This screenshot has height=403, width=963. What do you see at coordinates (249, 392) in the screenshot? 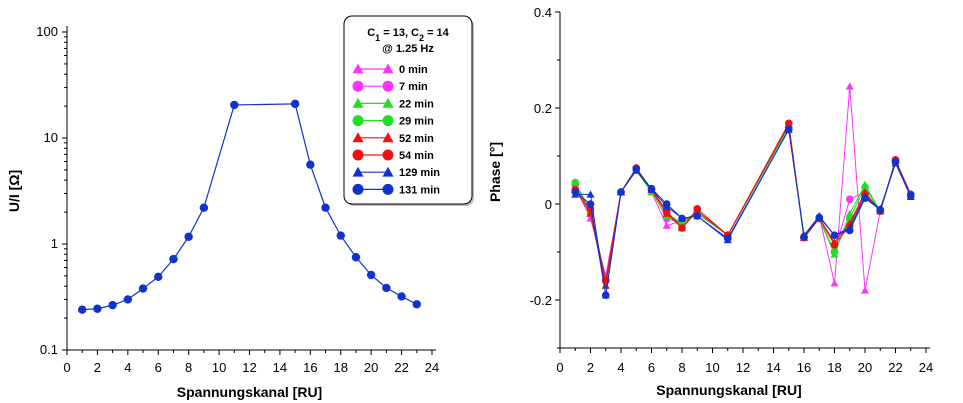
I see `left-x-axis-title: Spannungskanal [RU]` at bounding box center [249, 392].